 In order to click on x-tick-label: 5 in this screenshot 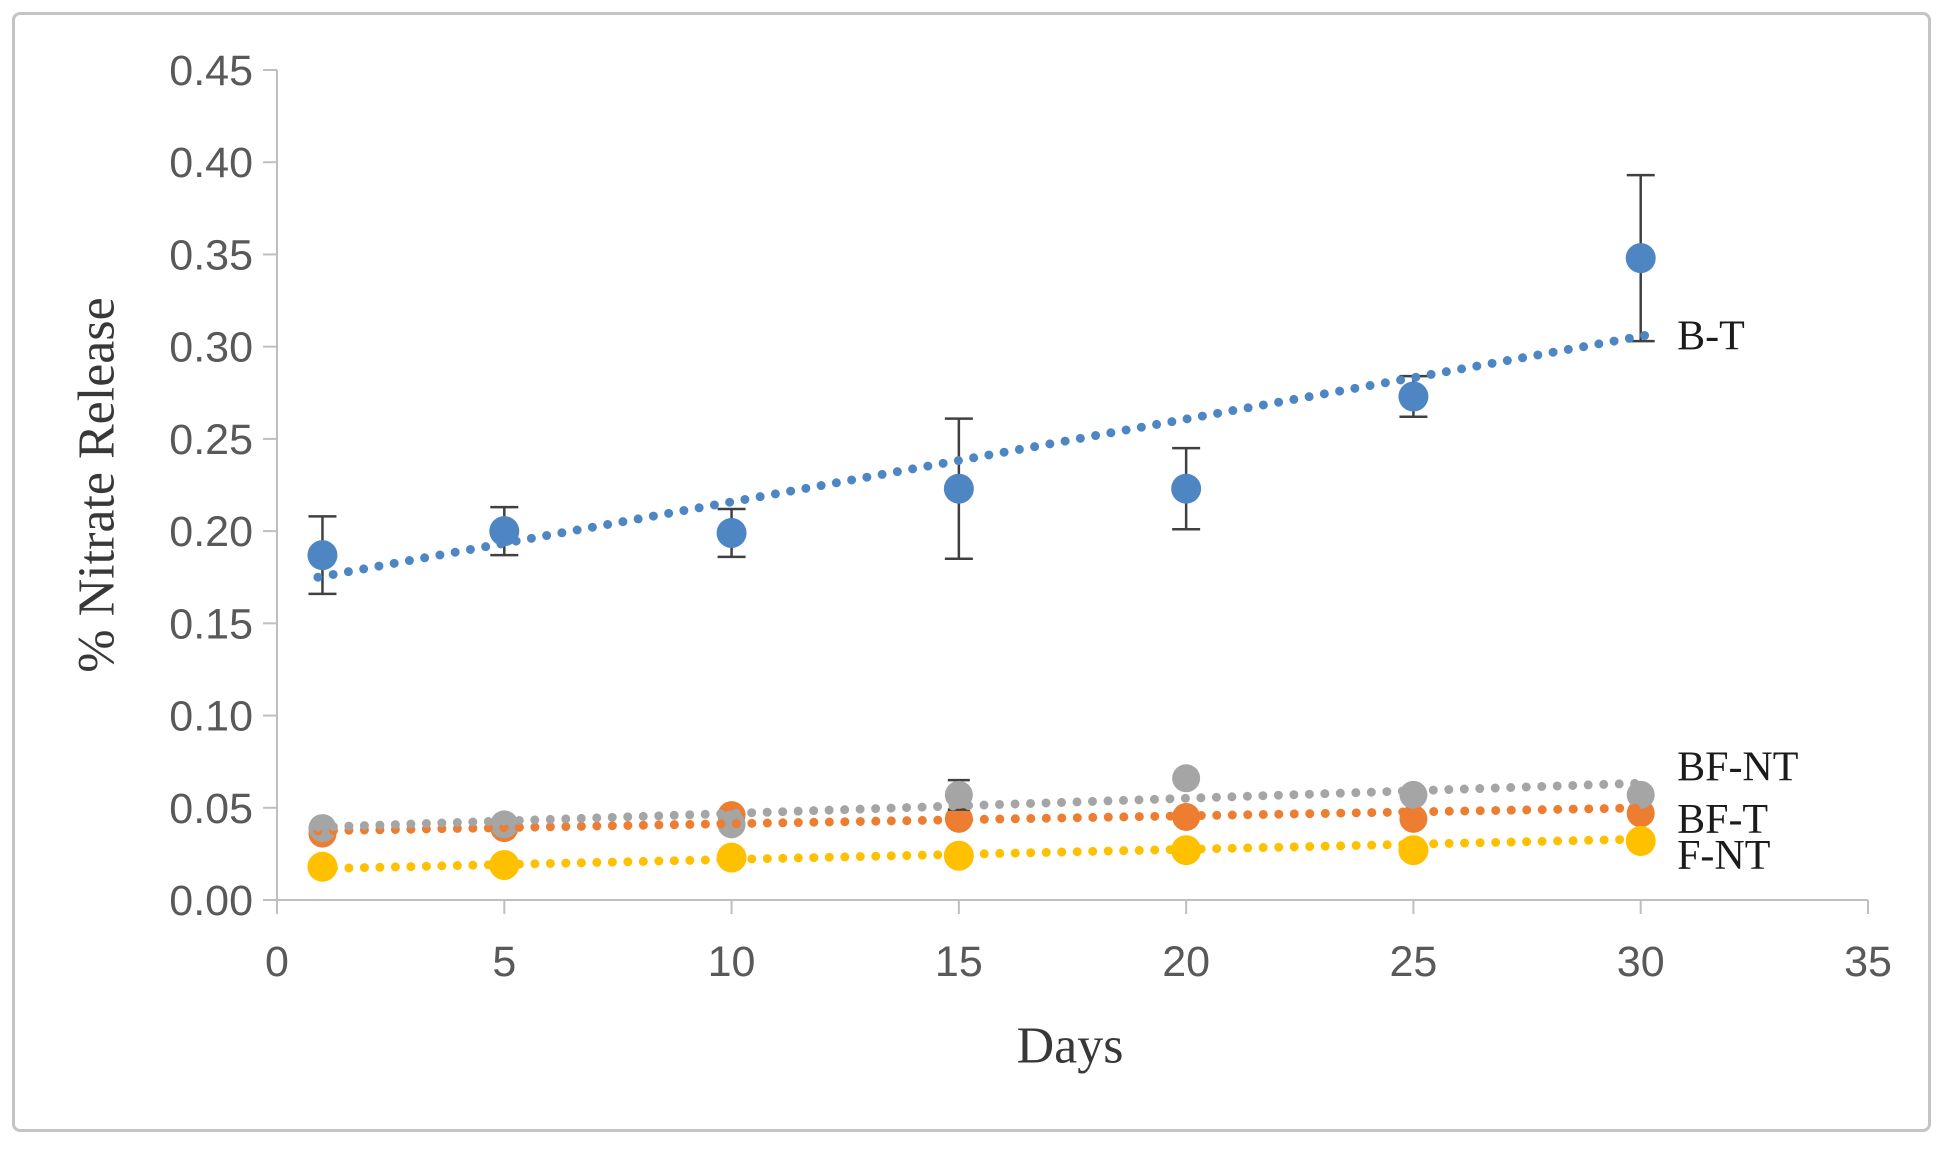, I will do `click(504, 962)`.